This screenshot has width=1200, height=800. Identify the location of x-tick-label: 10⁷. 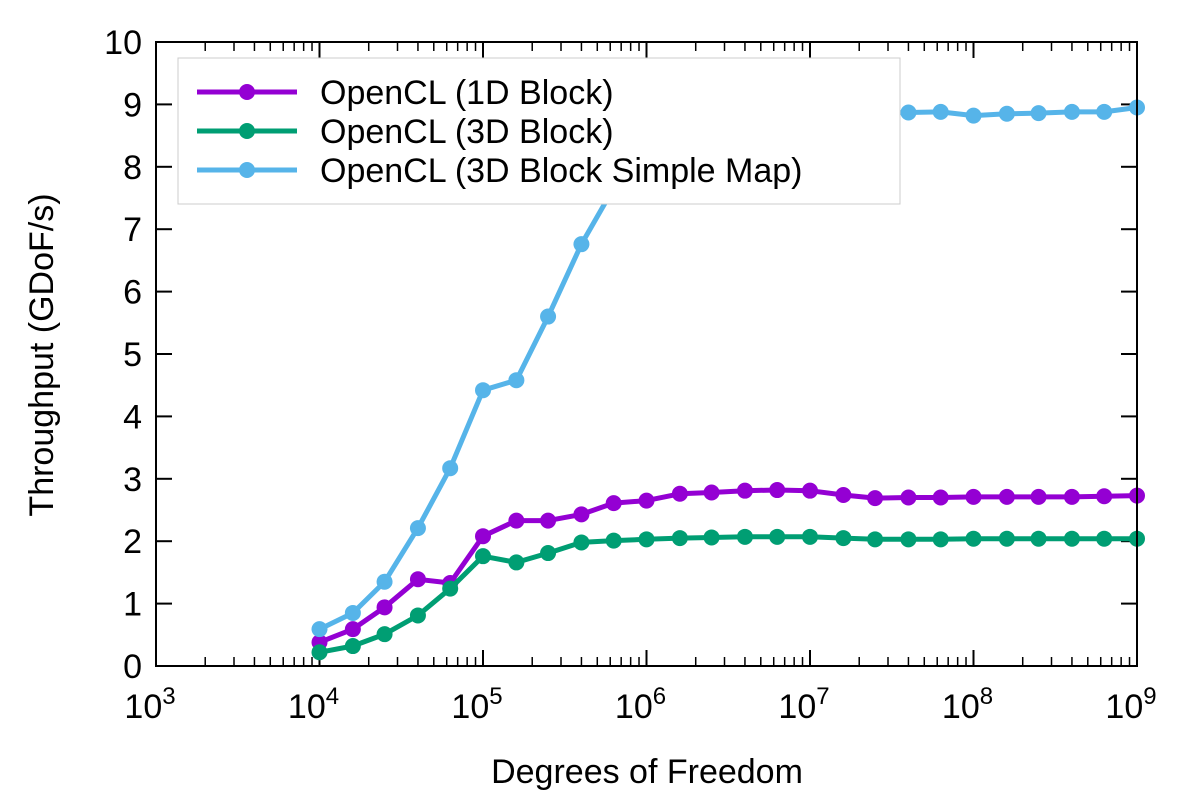
(803, 704).